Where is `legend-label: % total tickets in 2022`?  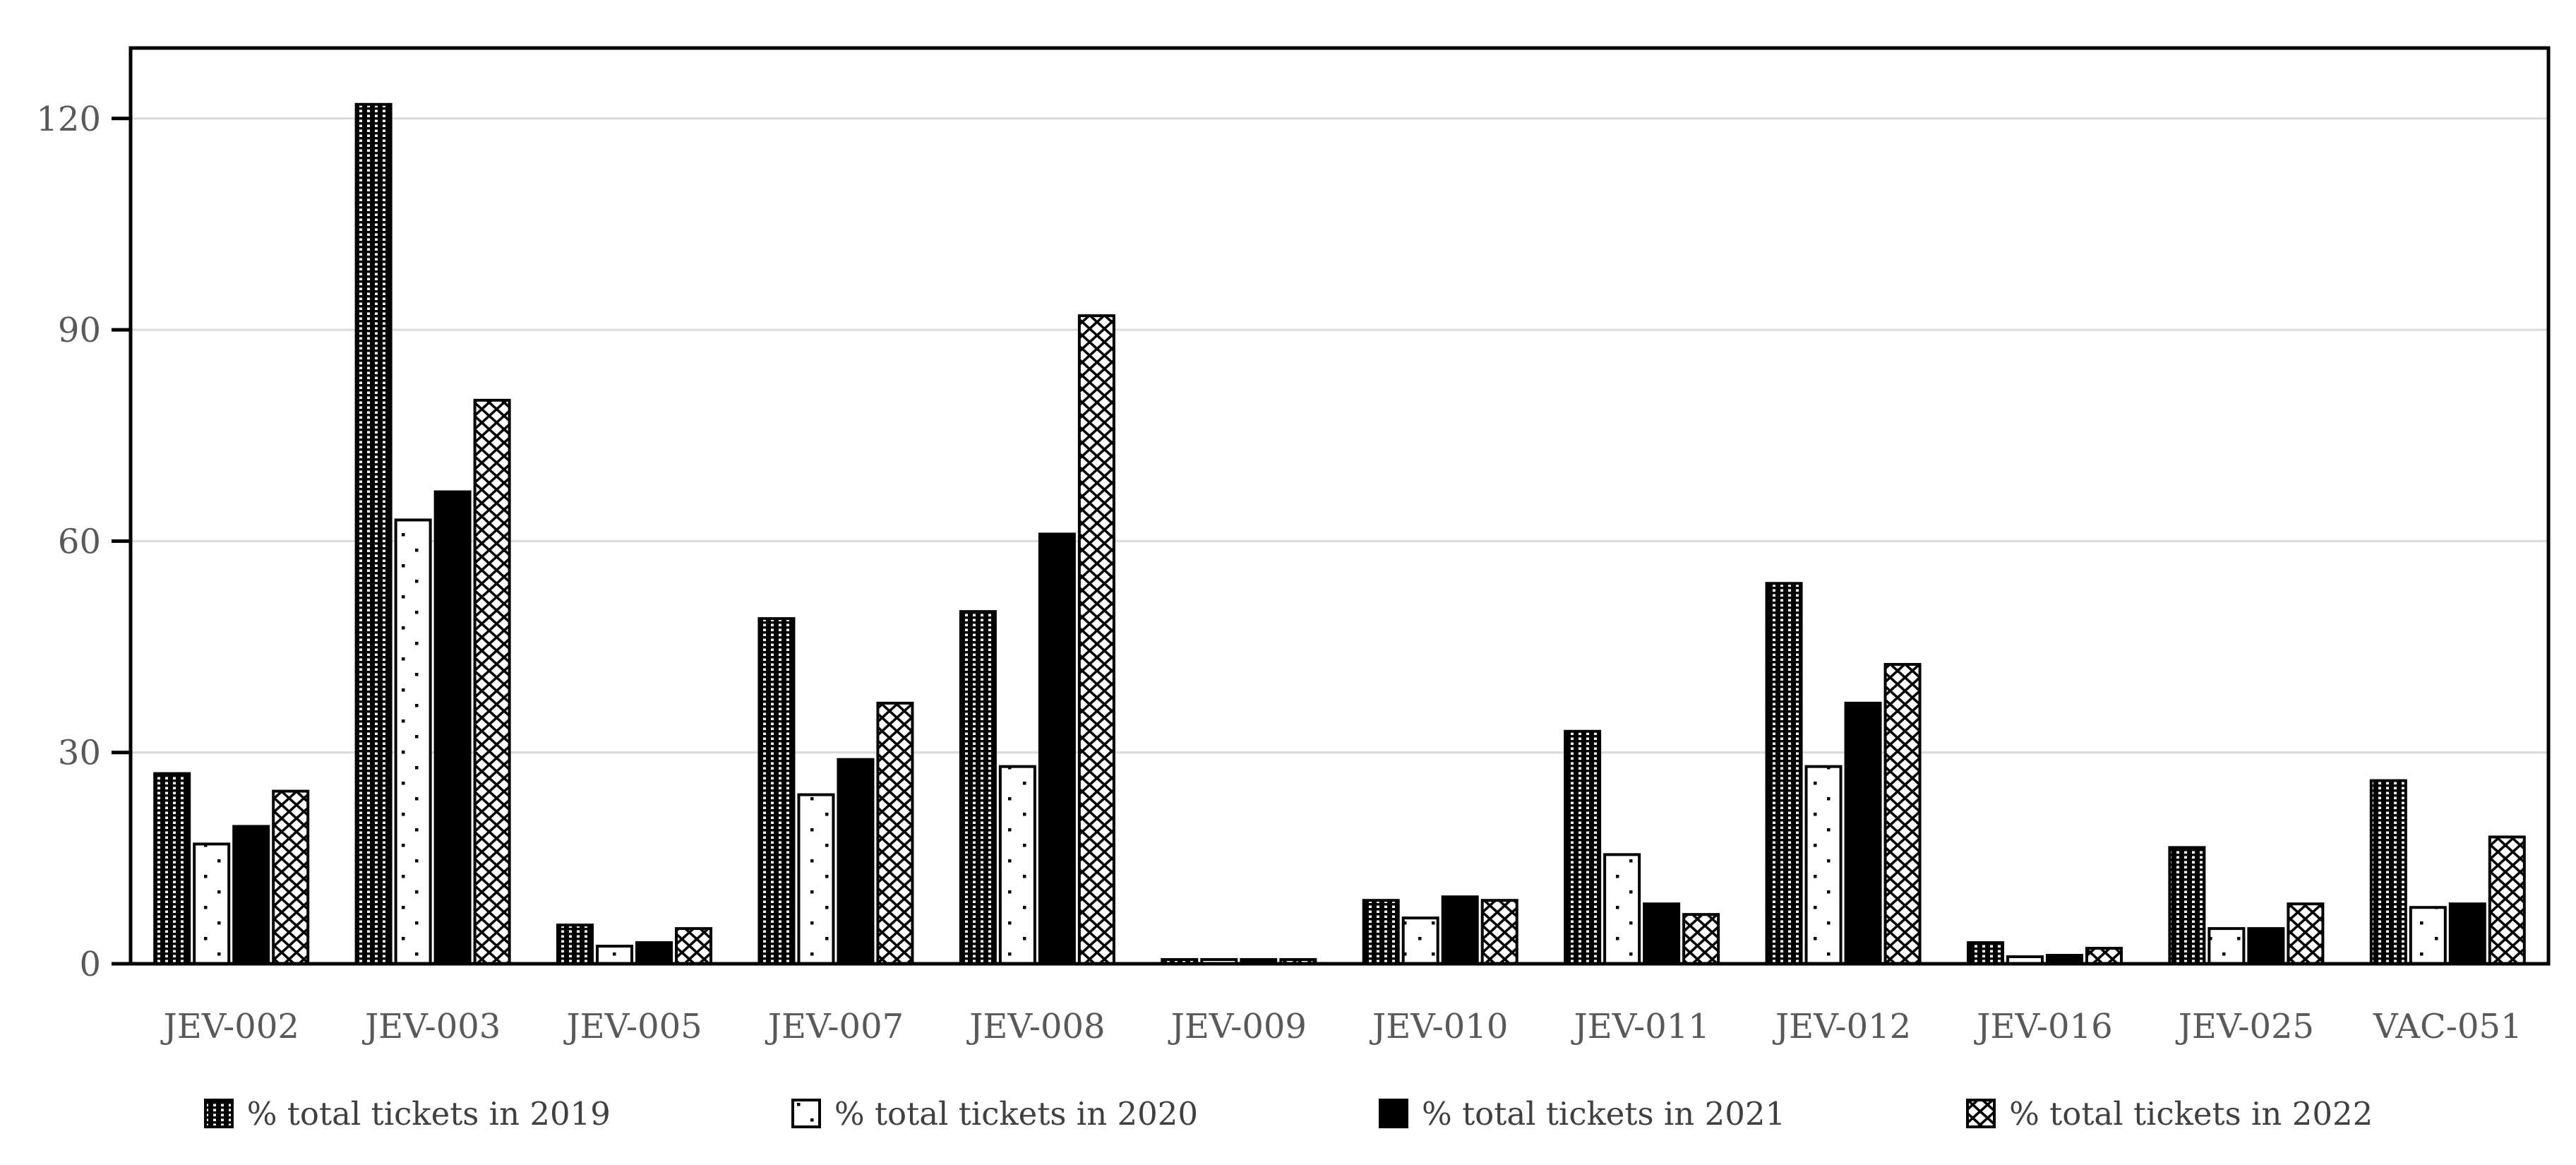 legend-label: % total tickets in 2022 is located at coordinates (2191, 1113).